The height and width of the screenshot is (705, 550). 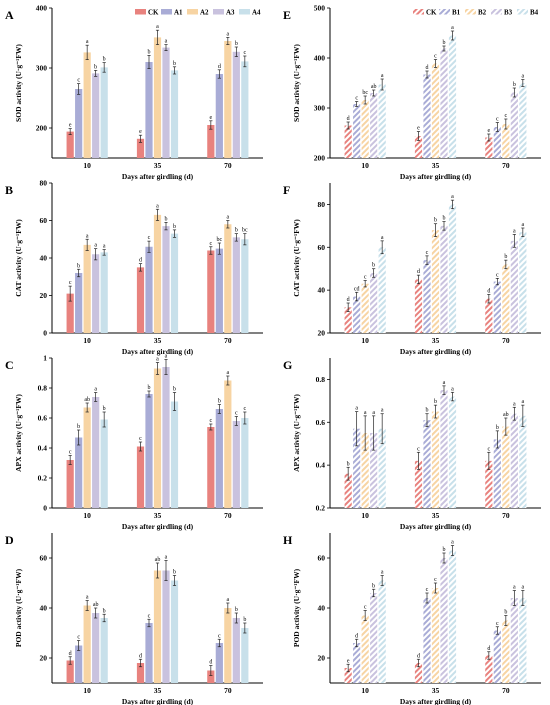 What do you see at coordinates (418, 12) in the screenshot?
I see `legend-swatch` at bounding box center [418, 12].